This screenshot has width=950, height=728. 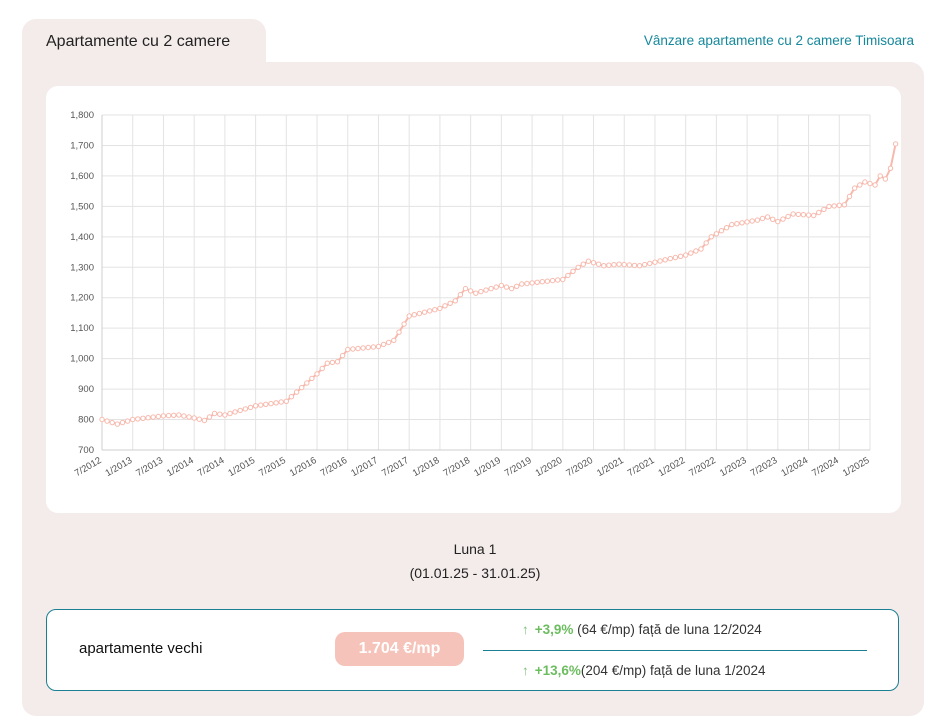 I want to click on x-tick-label: 1/2015, so click(x=241, y=467).